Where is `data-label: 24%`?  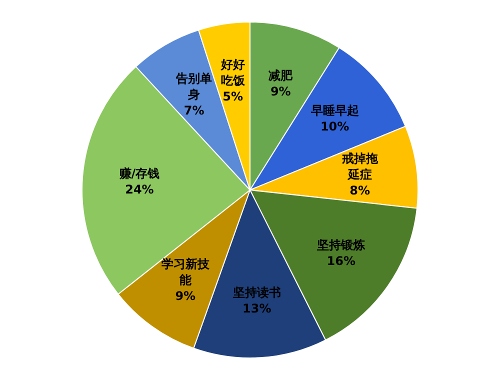 data-label: 24% is located at coordinates (139, 189).